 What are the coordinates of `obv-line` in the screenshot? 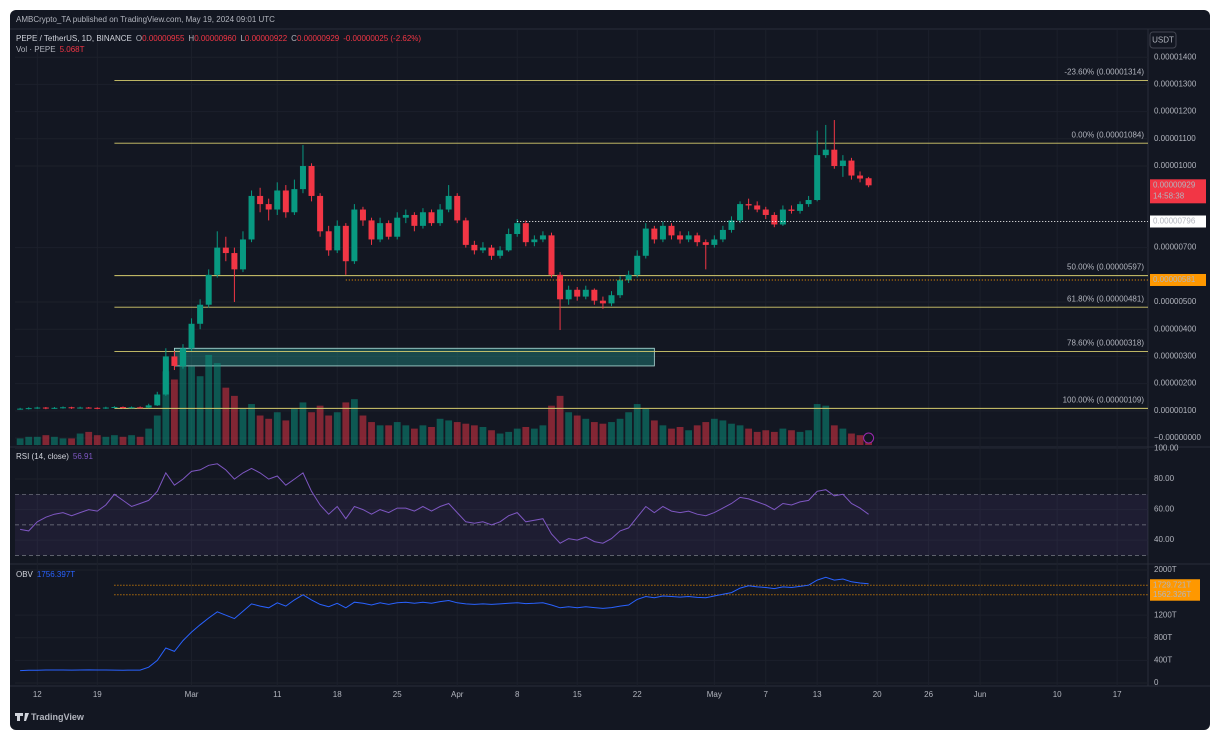 It's located at (444, 624).